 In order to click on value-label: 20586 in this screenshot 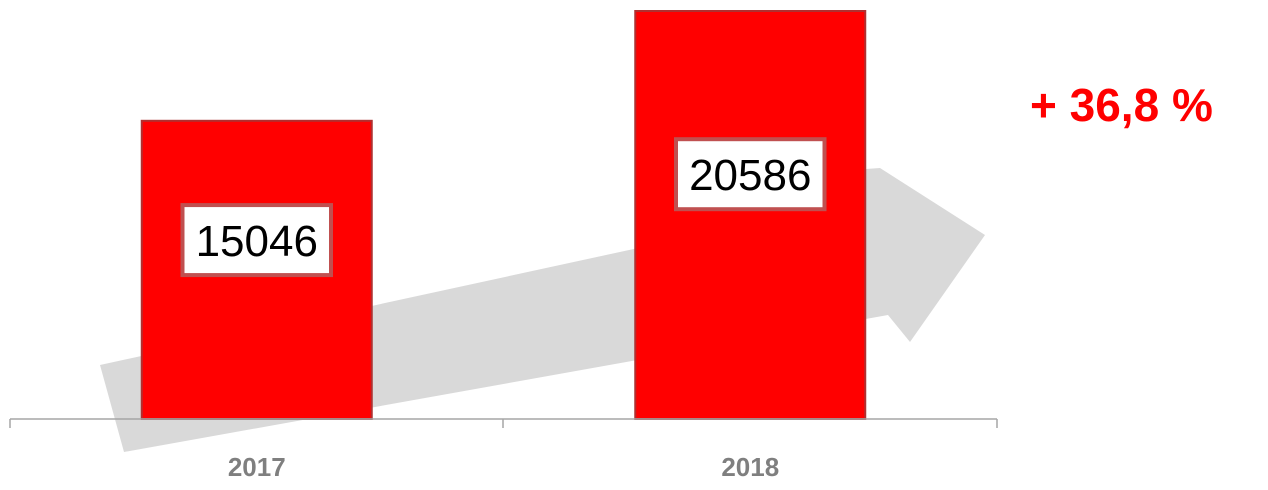, I will do `click(750, 175)`.